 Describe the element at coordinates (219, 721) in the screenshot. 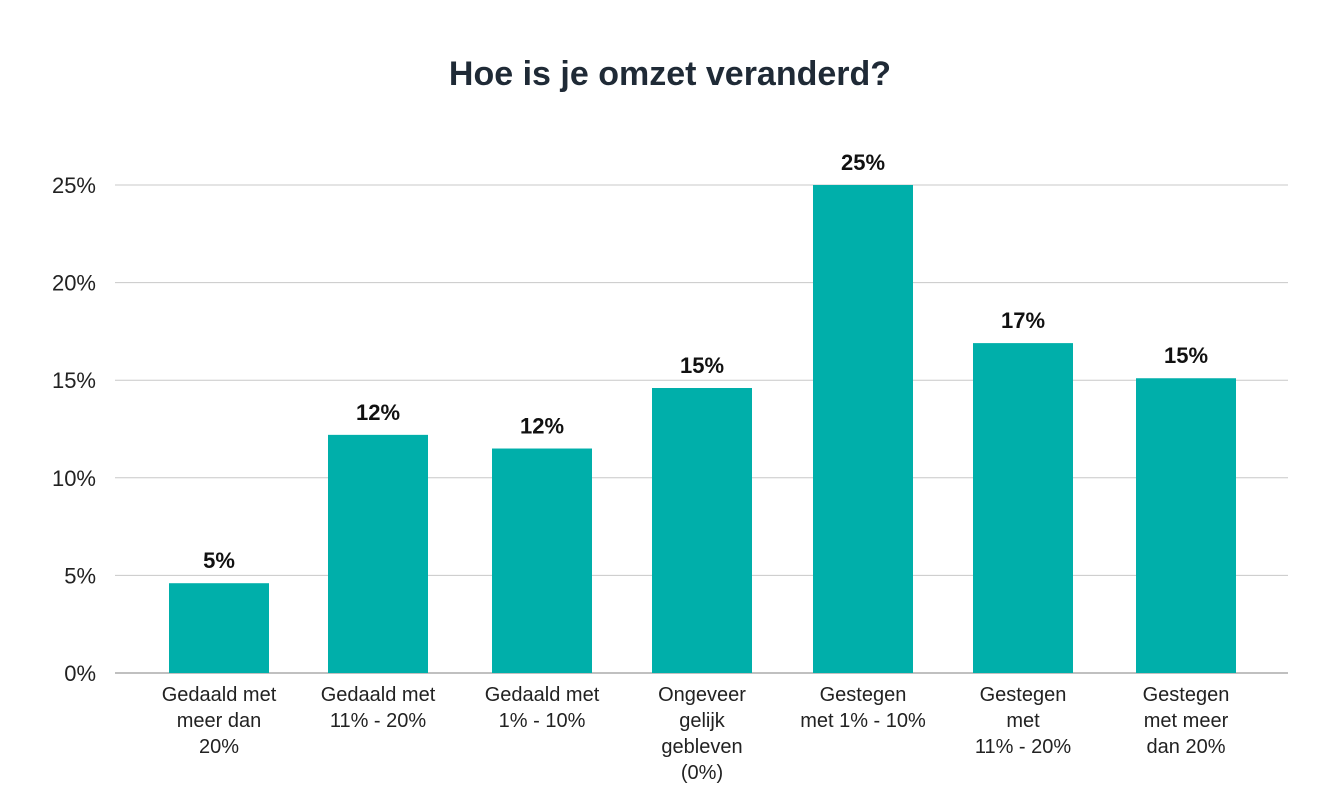

I see `x-tick-label: meer dan` at that location.